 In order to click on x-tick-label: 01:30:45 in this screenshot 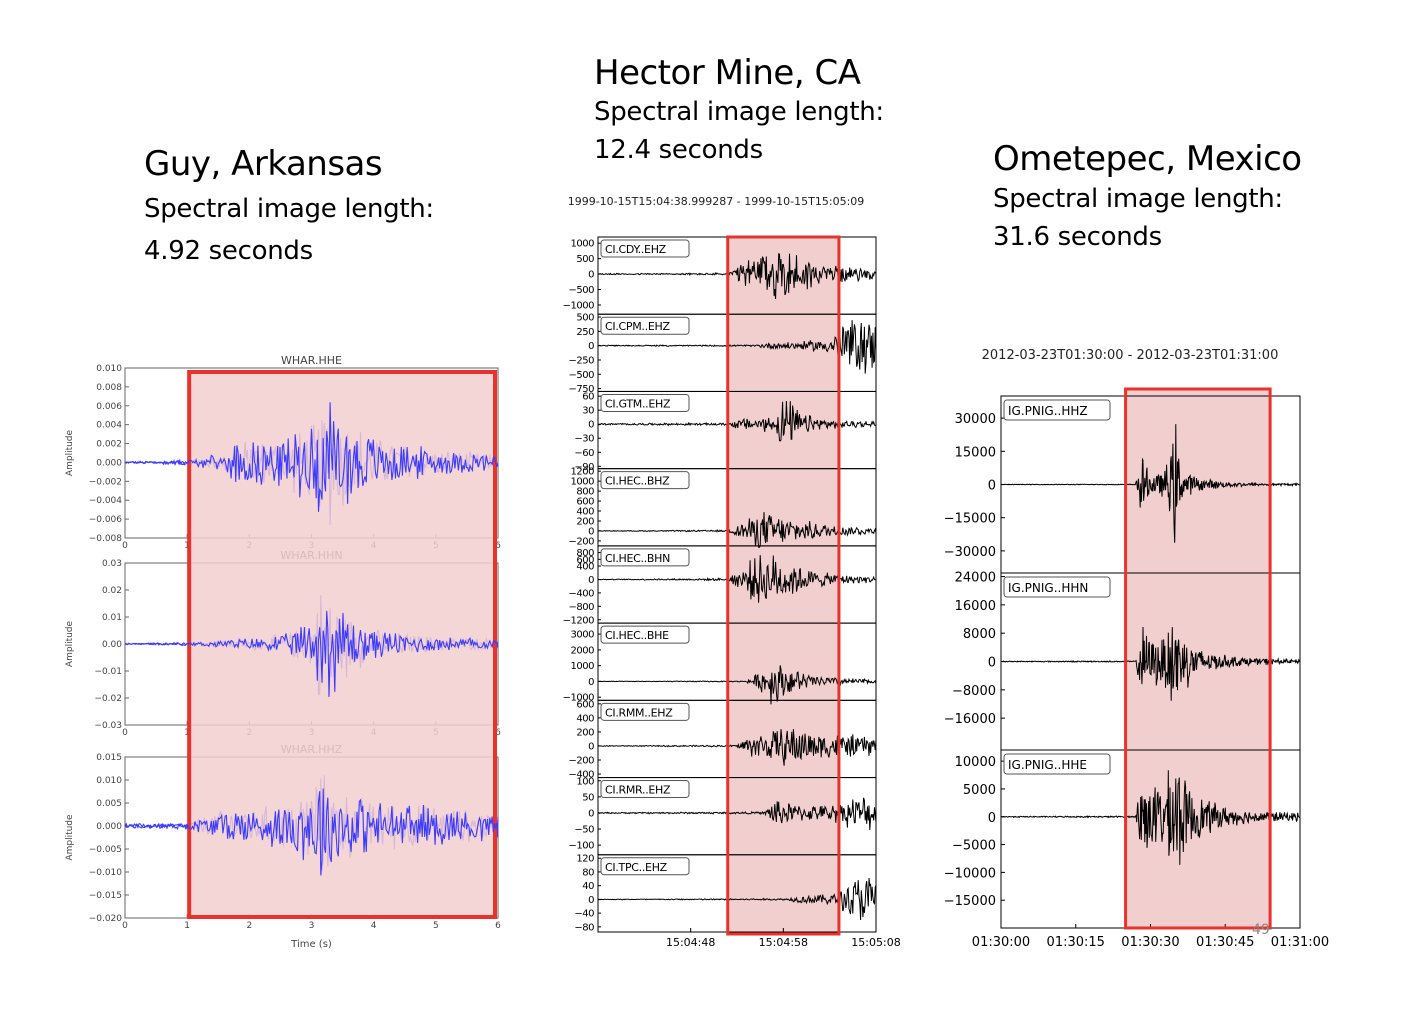, I will do `click(1225, 942)`.